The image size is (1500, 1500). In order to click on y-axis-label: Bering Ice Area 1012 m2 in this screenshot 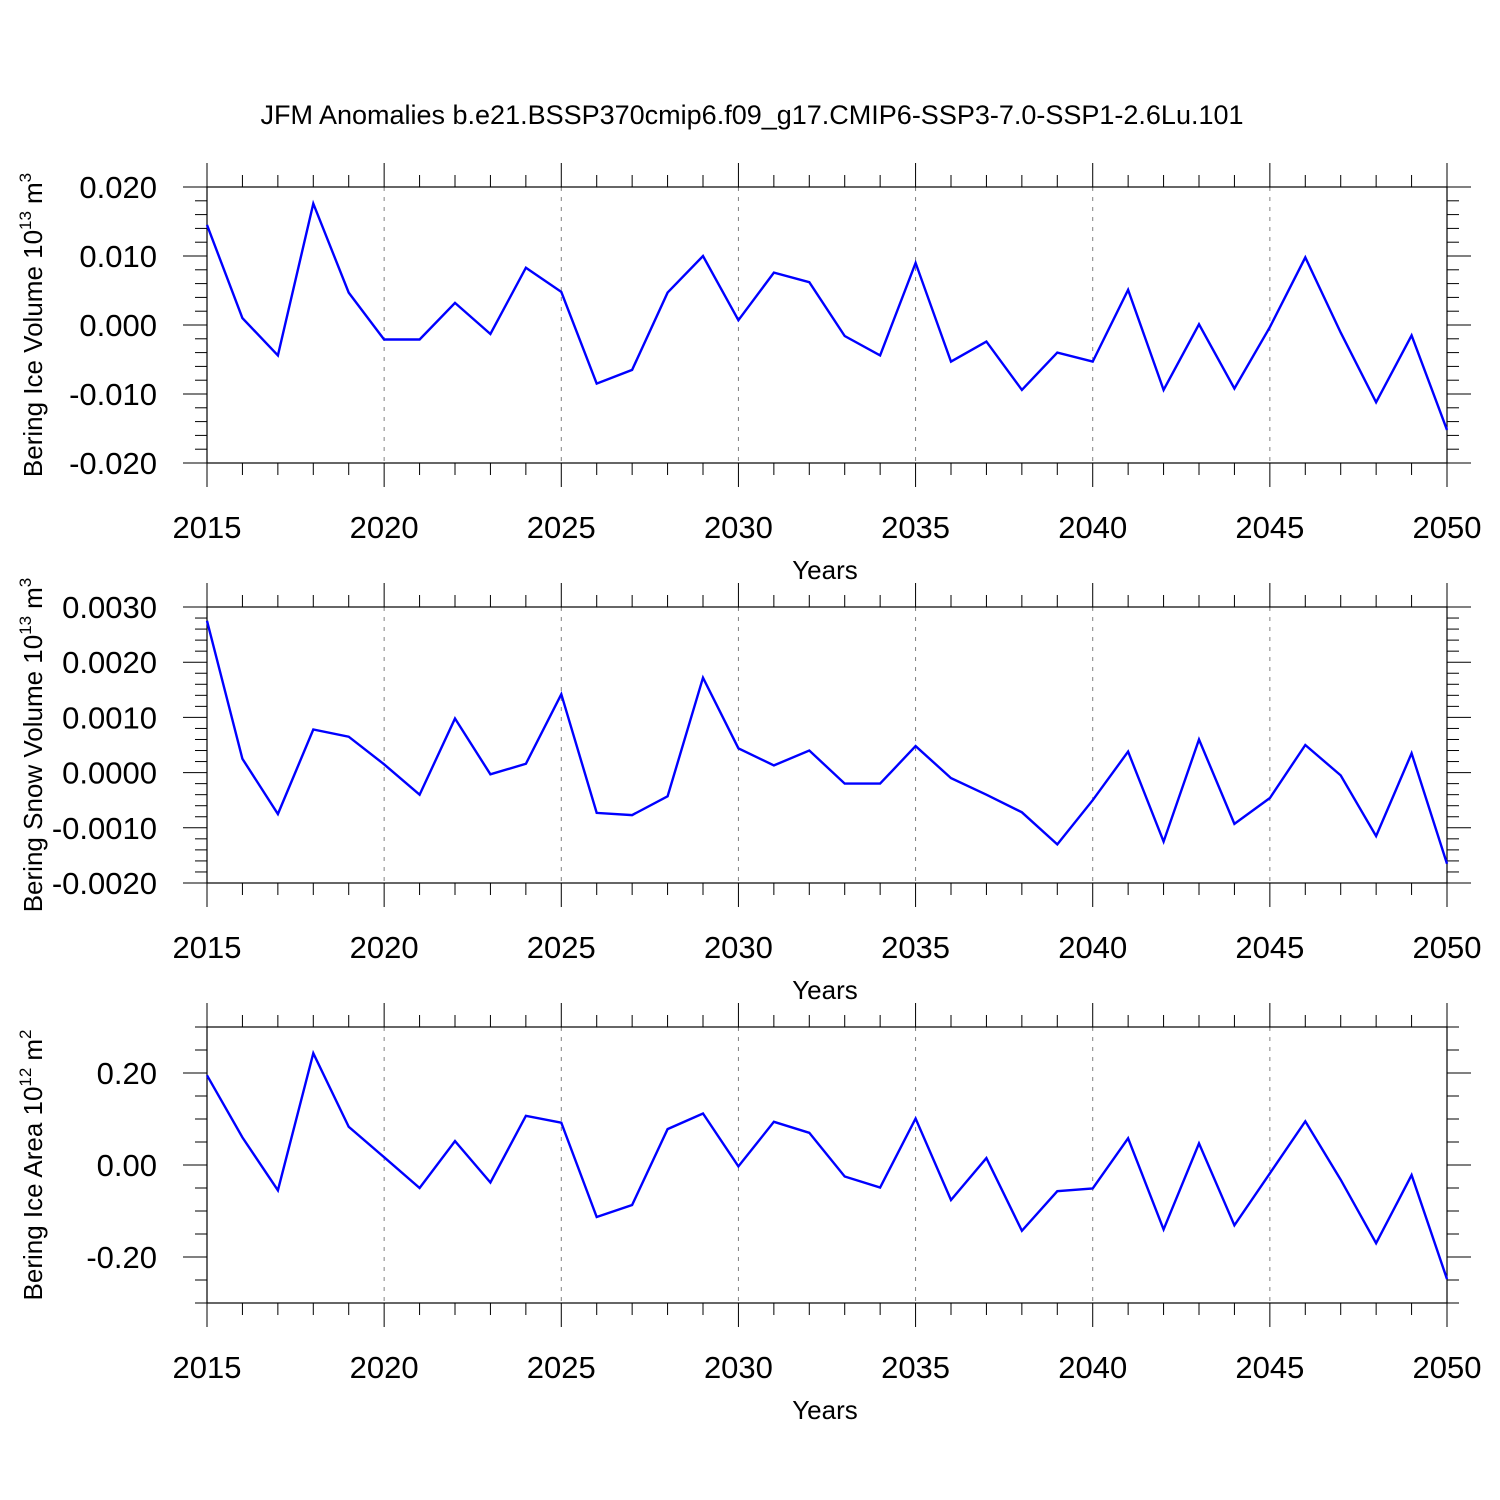, I will do `click(32, 1165)`.